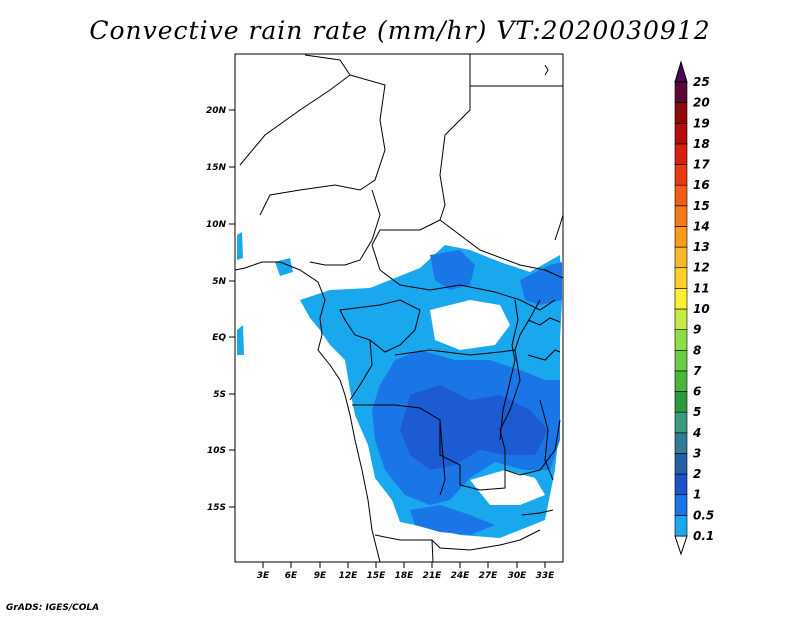 This screenshot has height=618, width=800. I want to click on colorbar-label: 10, so click(701, 309).